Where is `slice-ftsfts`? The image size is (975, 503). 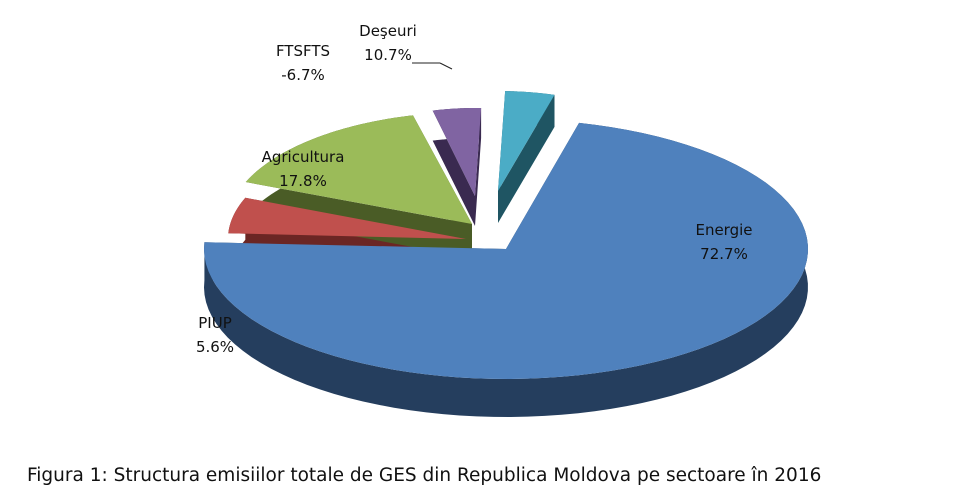
slice-ftsfts is located at coordinates (457, 152).